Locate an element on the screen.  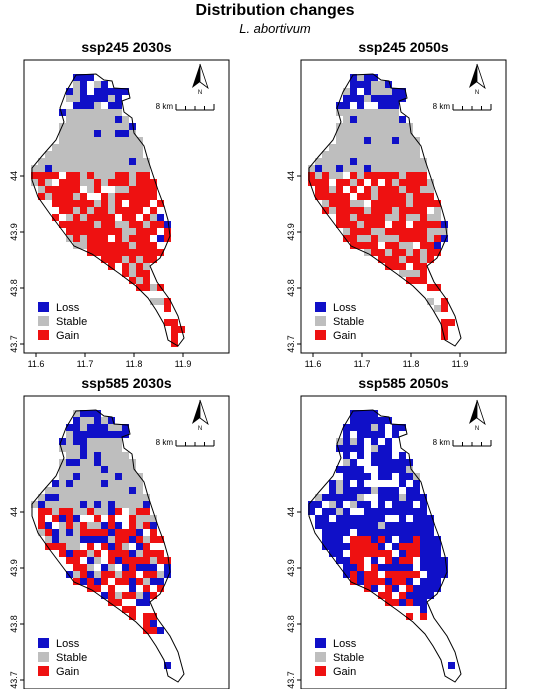
legend-label-gain: Gain is located at coordinates (344, 672).